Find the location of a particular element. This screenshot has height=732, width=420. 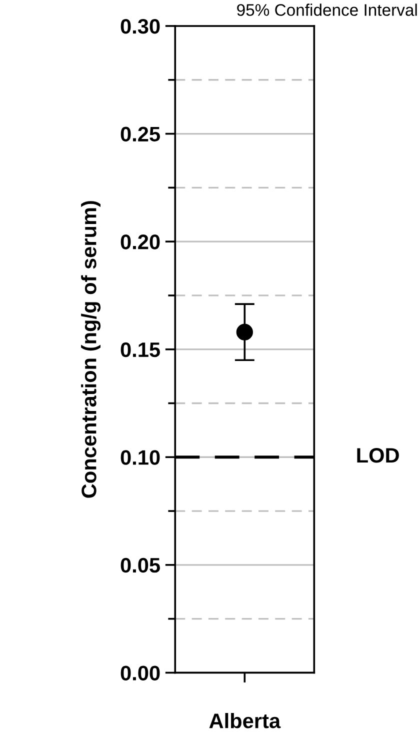

ref-line-label: LOD is located at coordinates (378, 455).